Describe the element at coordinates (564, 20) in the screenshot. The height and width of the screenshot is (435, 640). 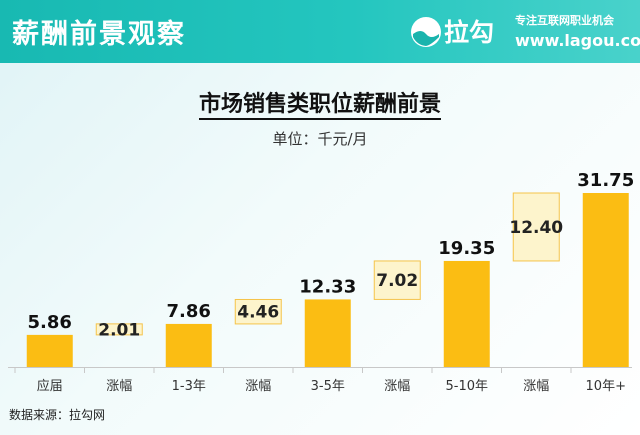
I see `header-slogan: 专注互联网职业机会` at that location.